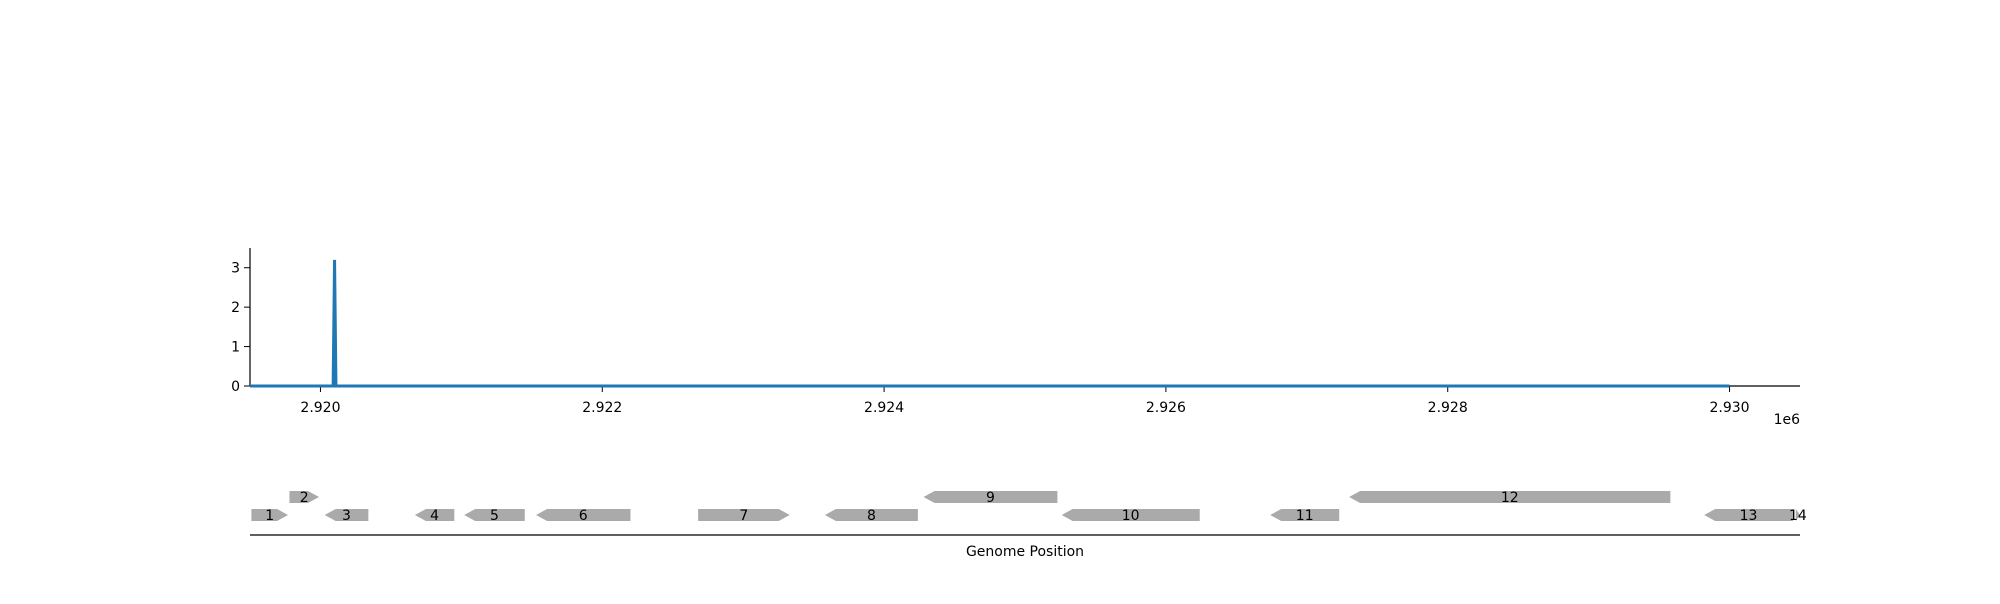  I want to click on gene-label: 7, so click(743, 516).